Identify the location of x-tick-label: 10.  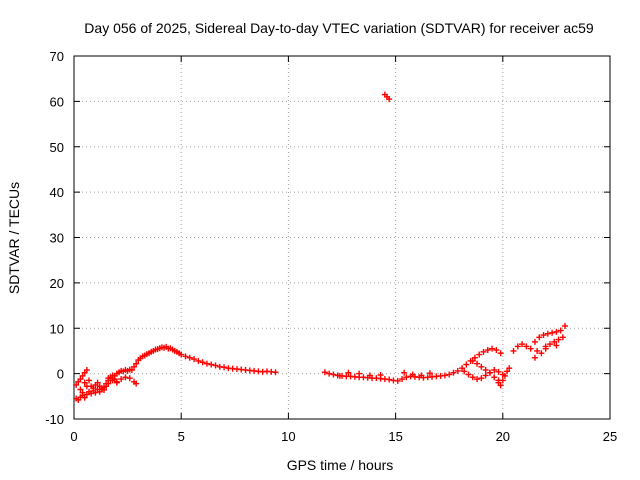
(288, 436).